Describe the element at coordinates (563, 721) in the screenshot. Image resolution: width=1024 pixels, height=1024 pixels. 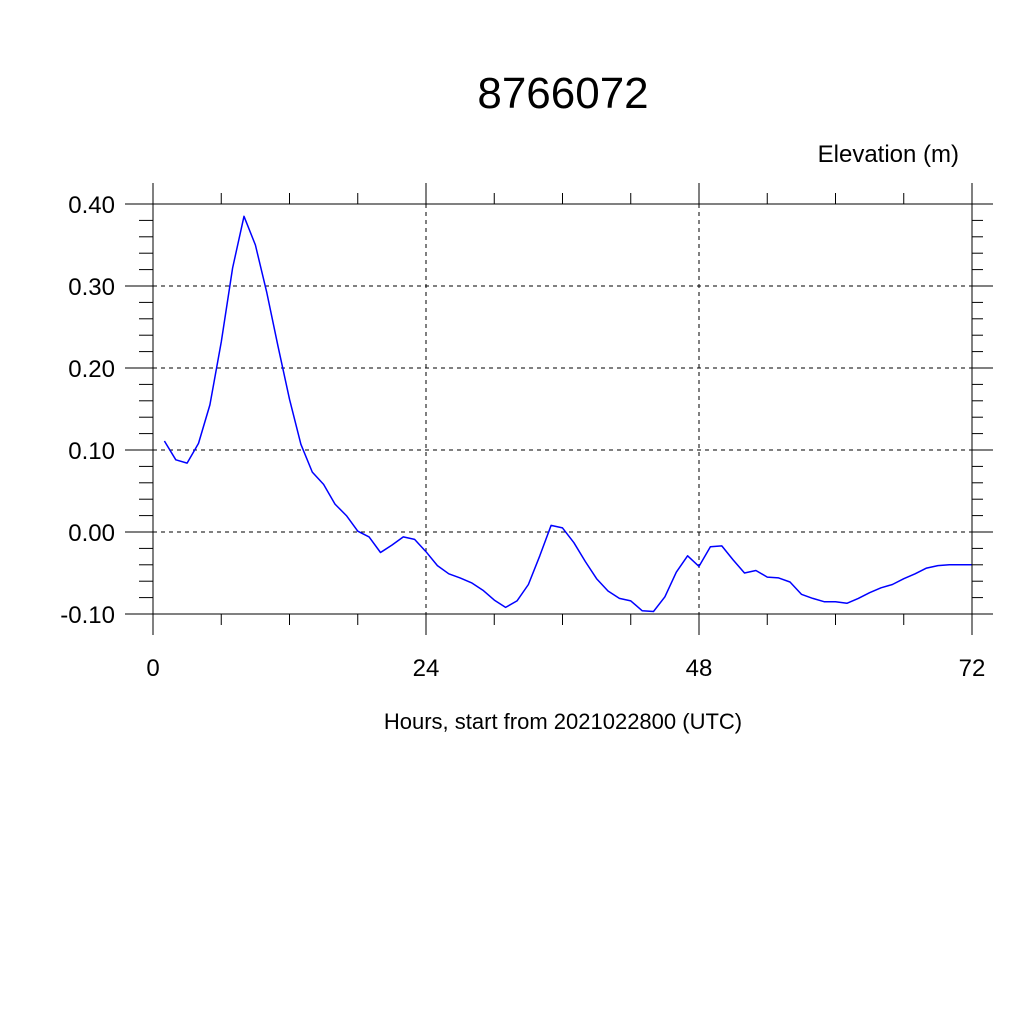
I see `x-axis-label: Hours, start from 2021022800 (UTC)` at that location.